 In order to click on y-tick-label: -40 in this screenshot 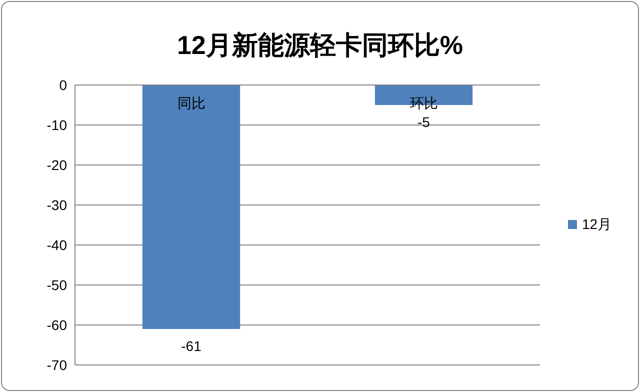, I will do `click(57, 245)`.